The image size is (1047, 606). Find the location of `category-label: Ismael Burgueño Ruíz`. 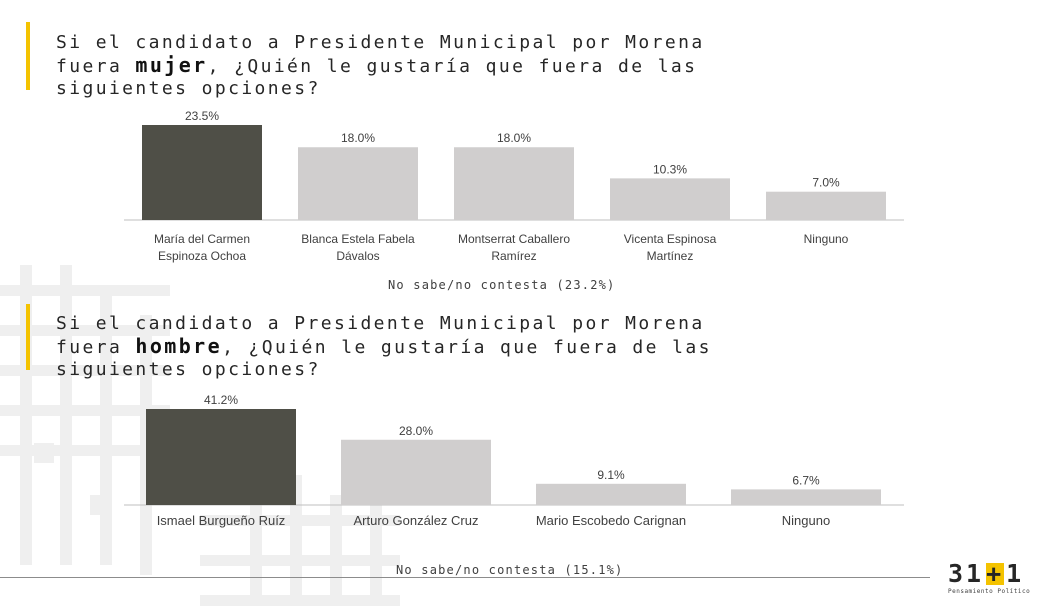

category-label: Ismael Burgueño Ruíz is located at coordinates (221, 520).